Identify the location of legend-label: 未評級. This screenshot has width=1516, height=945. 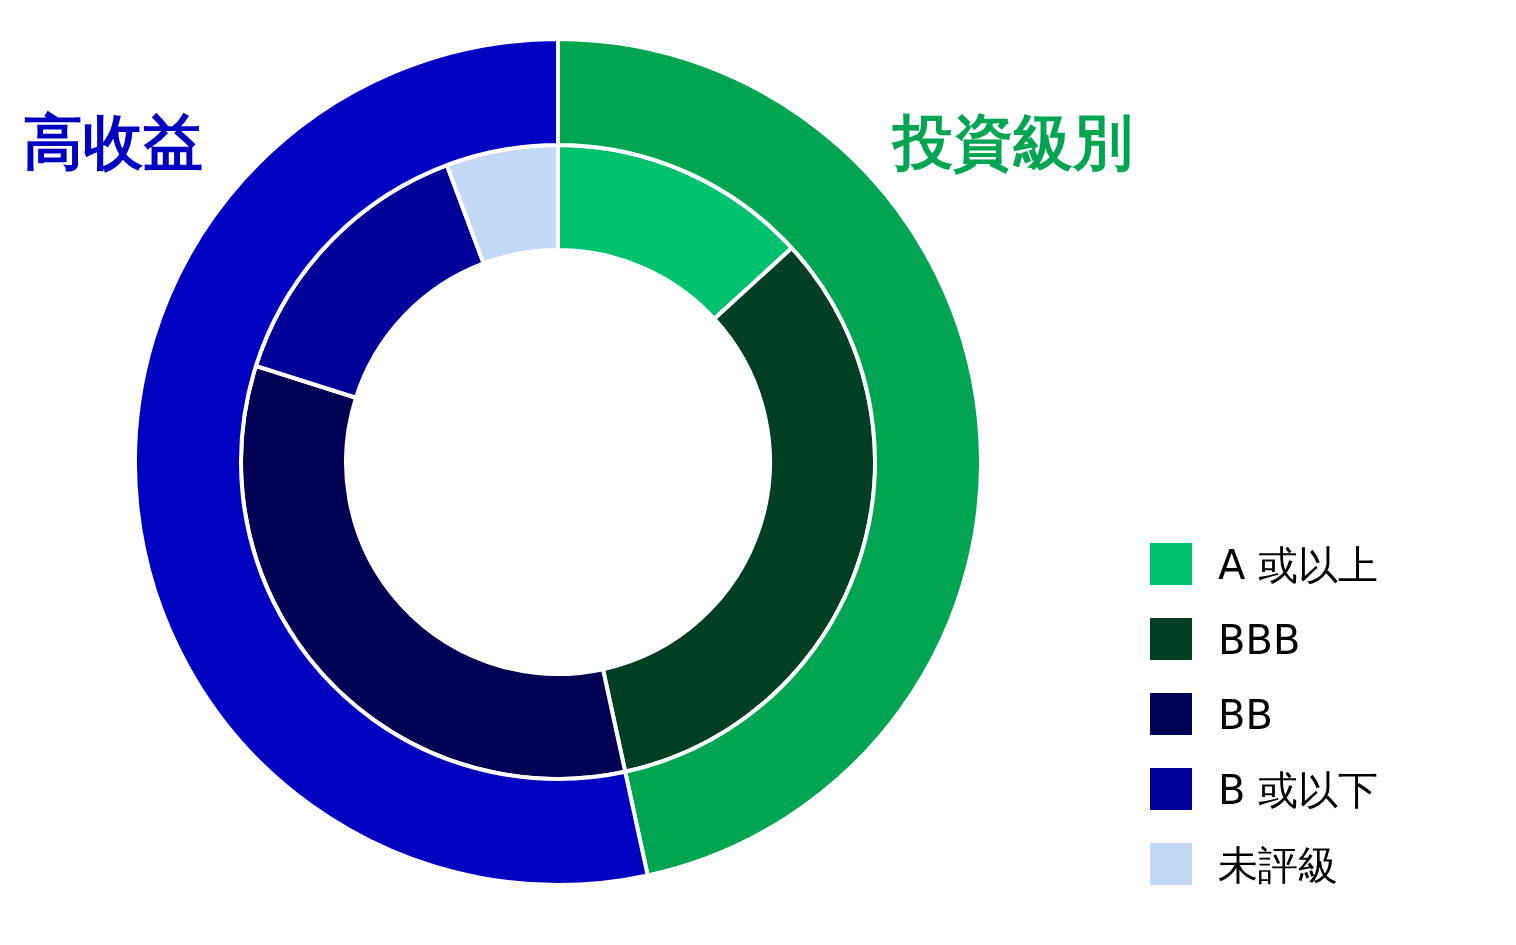
(1278, 865).